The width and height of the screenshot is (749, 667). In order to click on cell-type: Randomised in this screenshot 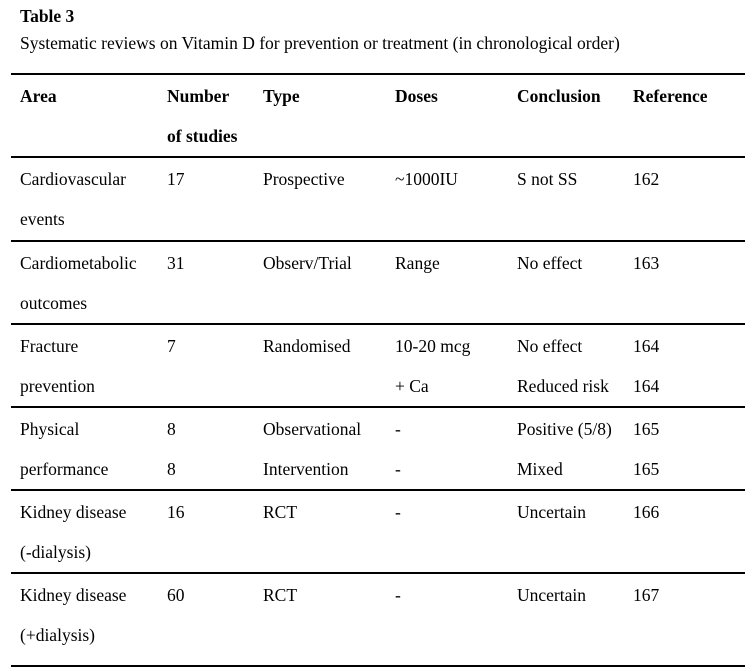, I will do `click(329, 365)`.